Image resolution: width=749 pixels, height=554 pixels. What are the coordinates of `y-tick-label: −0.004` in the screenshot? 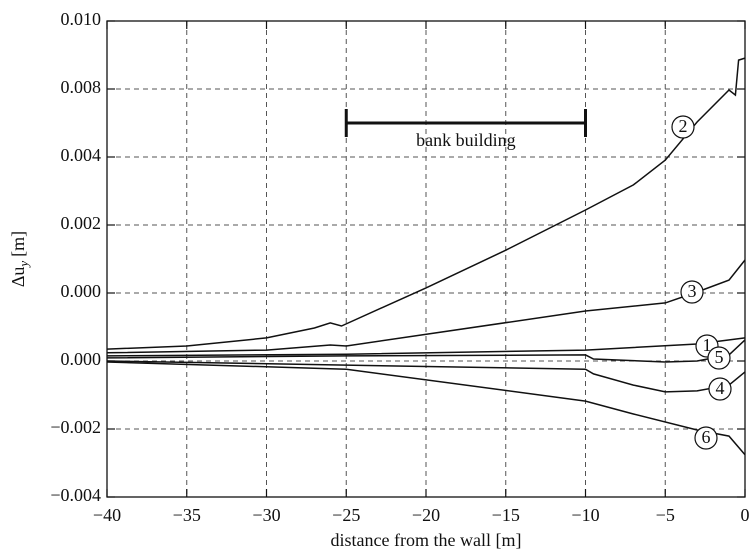 It's located at (75, 495).